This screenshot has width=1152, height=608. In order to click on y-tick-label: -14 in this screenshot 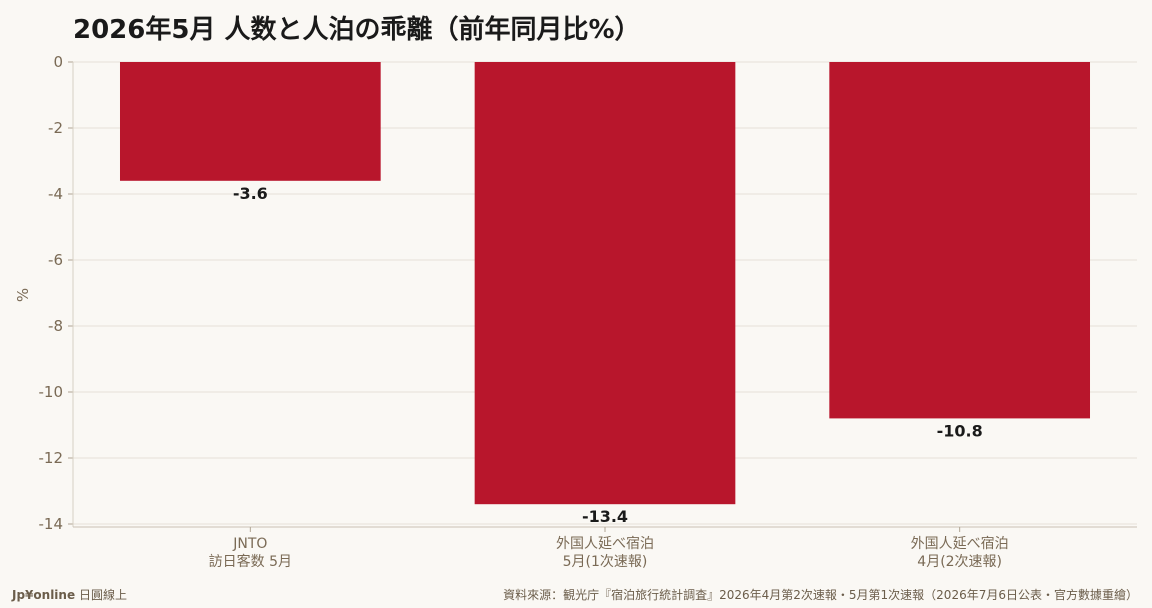, I will do `click(51, 524)`.